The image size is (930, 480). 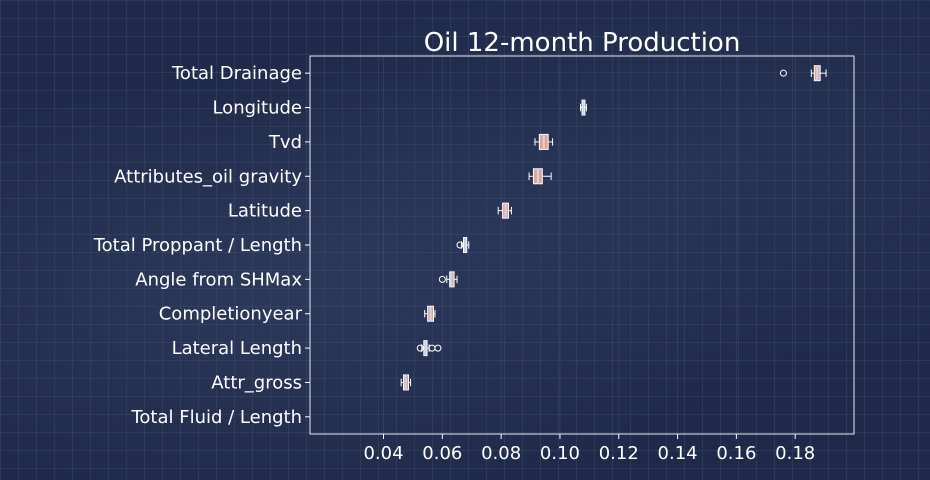 What do you see at coordinates (589, 449) in the screenshot?
I see `x-axis: 0.04 0.06 0.08 0.10 0.12 0.14 0.16 0.18` at bounding box center [589, 449].